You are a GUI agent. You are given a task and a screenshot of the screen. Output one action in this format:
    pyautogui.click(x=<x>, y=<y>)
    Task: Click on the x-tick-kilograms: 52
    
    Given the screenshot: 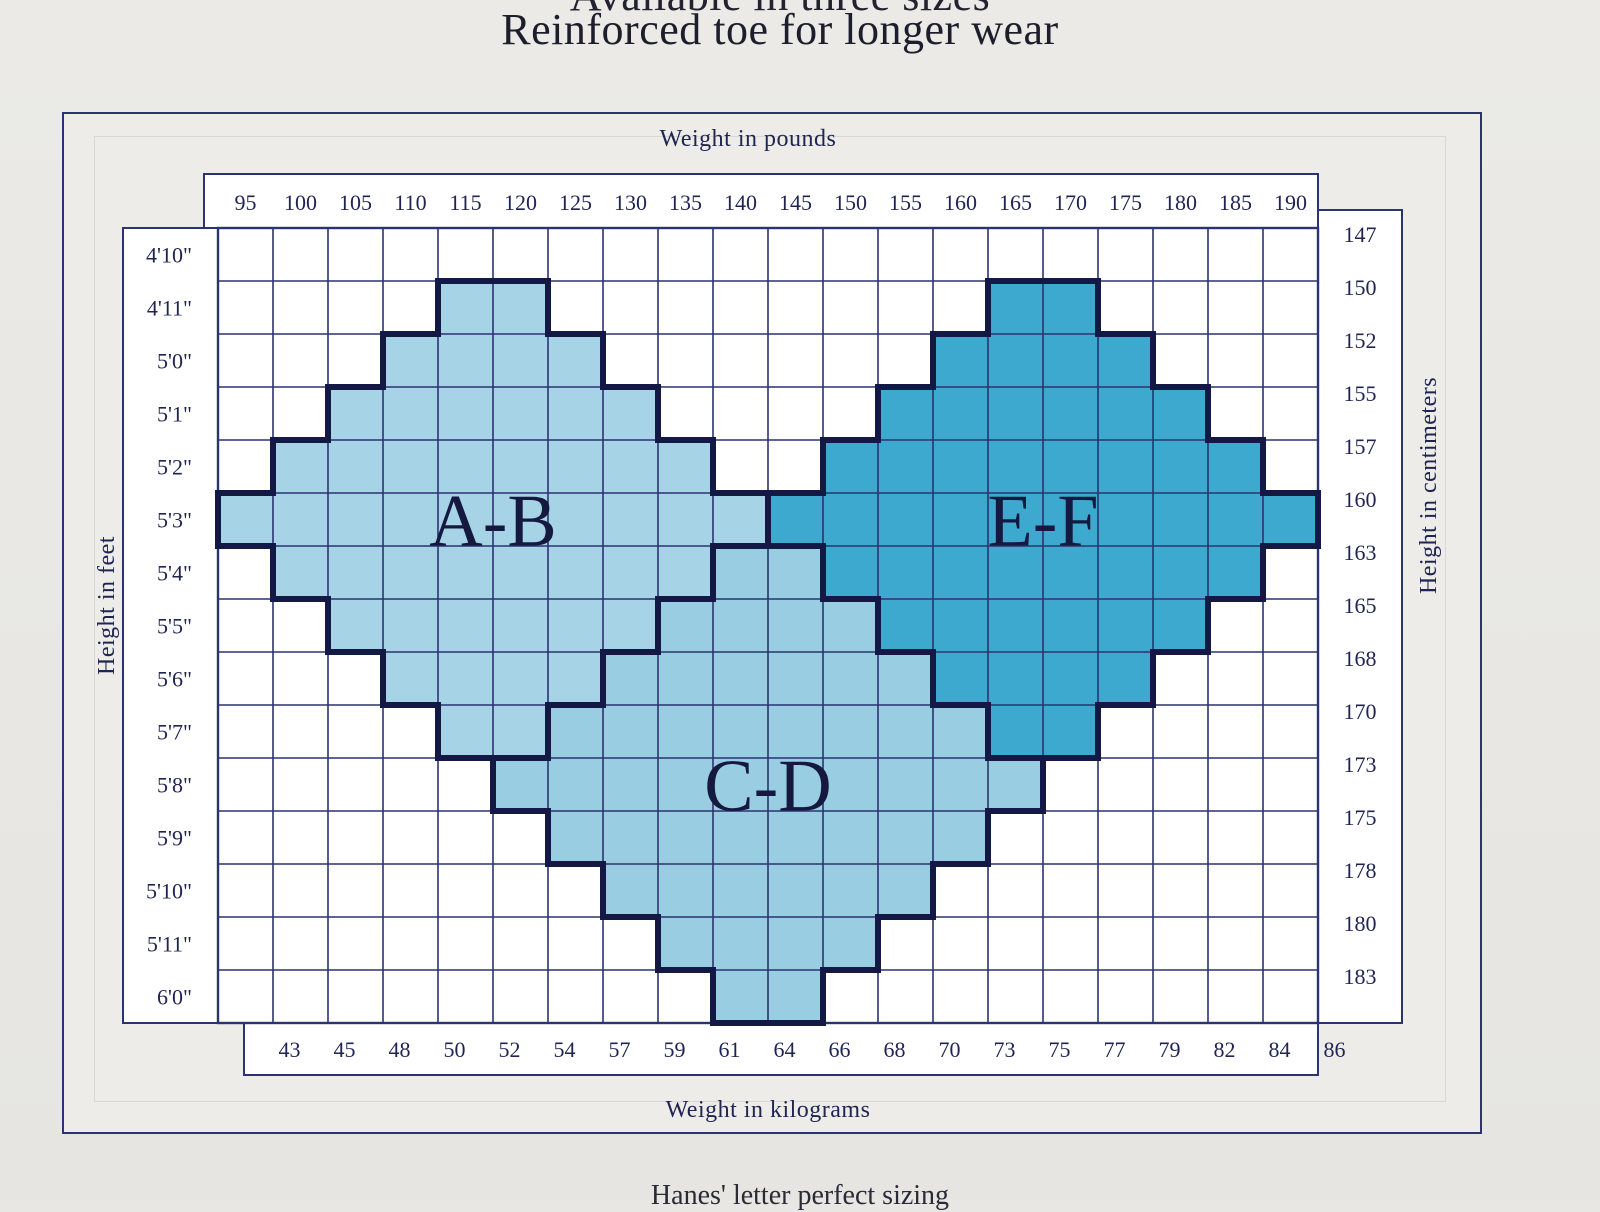 What is the action you would take?
    pyautogui.click(x=510, y=1049)
    